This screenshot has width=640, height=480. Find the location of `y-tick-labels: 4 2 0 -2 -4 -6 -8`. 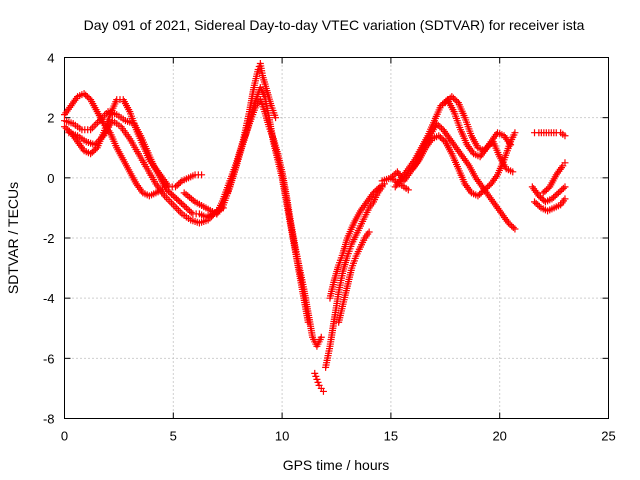

y-tick-labels: 4 2 0 -2 -4 -6 -8 is located at coordinates (49, 239).